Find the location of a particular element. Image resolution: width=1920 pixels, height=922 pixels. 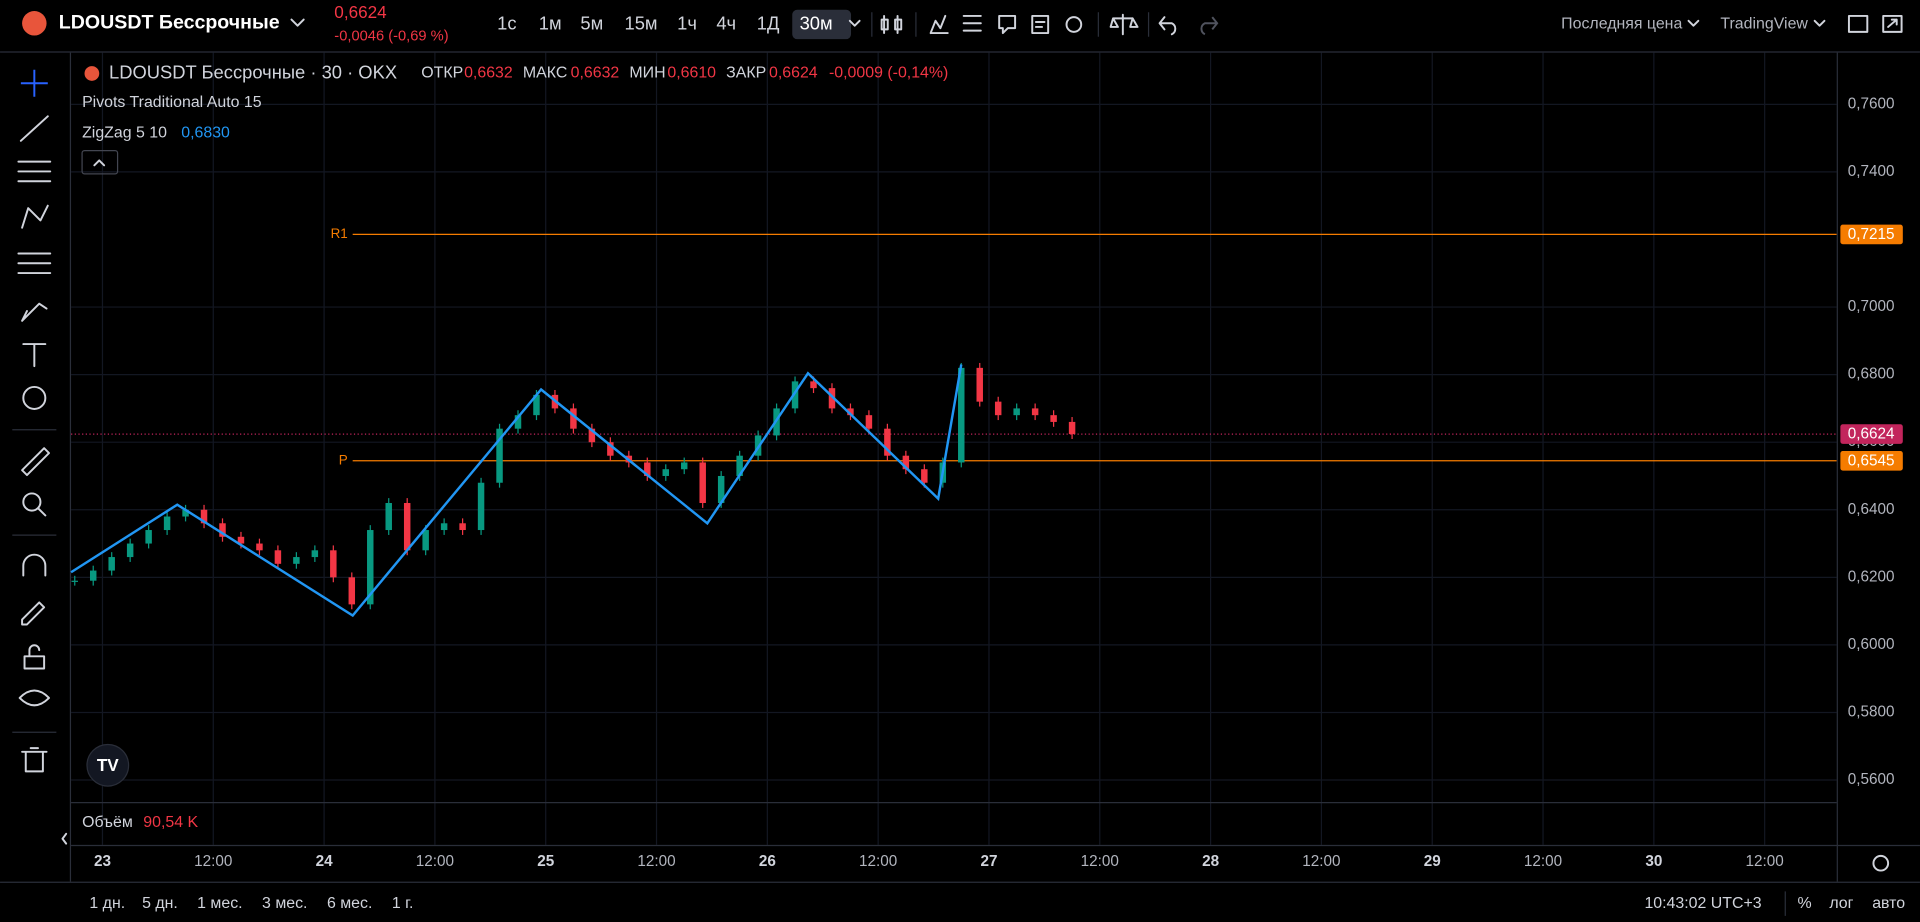

delete-tool is located at coordinates (34, 760).